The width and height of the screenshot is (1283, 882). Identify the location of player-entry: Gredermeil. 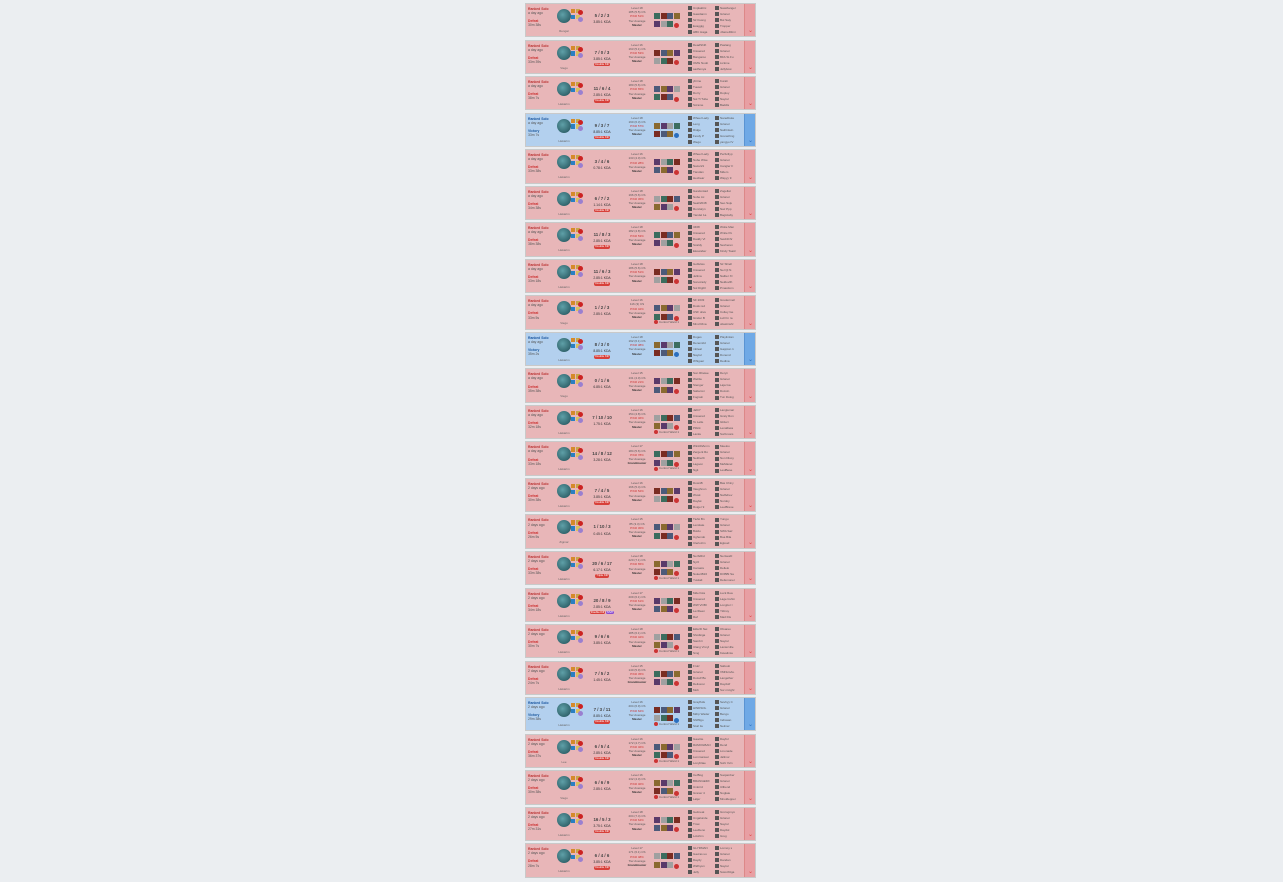
(728, 300).